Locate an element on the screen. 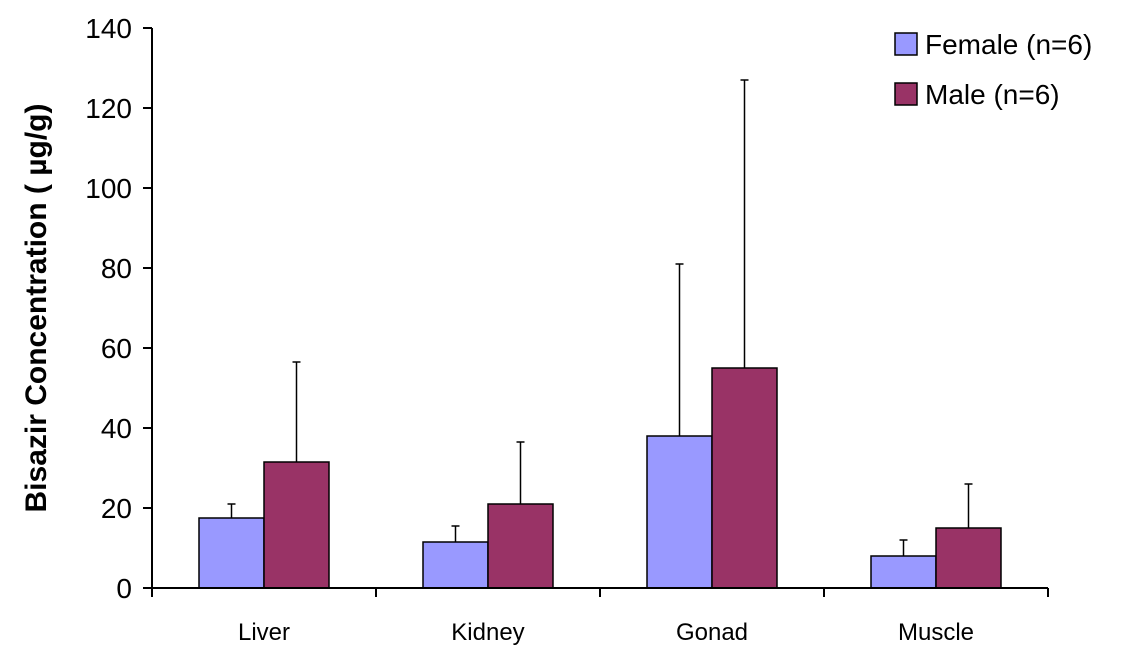  y-tick-label: 120 is located at coordinates (108, 108).